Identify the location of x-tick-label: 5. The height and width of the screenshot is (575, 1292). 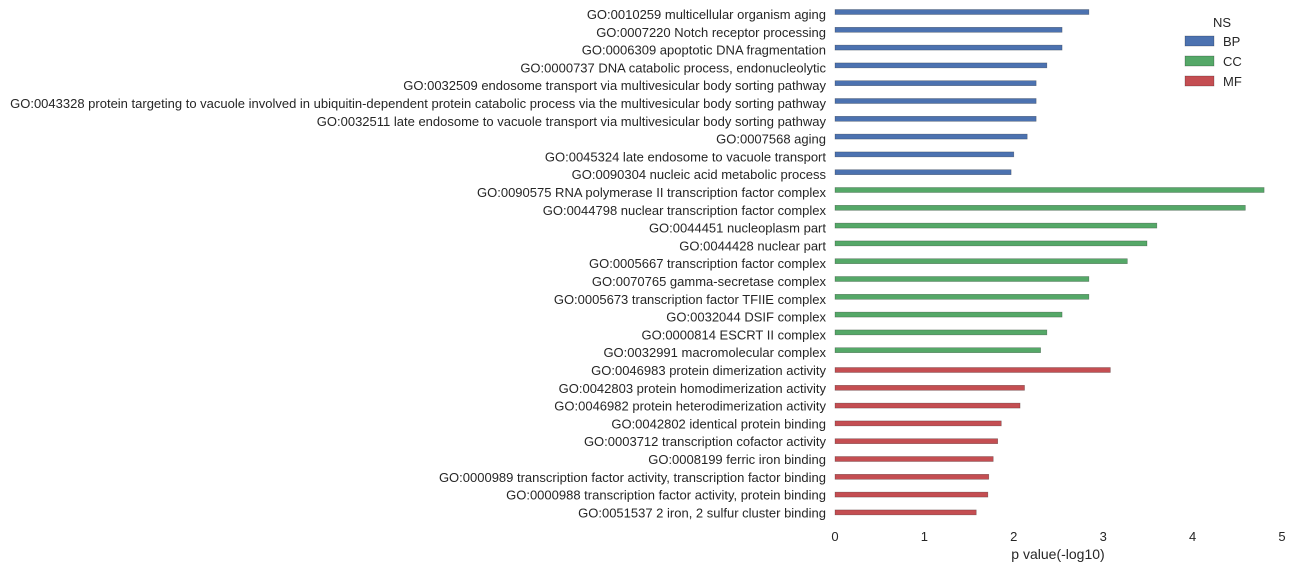
(1281, 536).